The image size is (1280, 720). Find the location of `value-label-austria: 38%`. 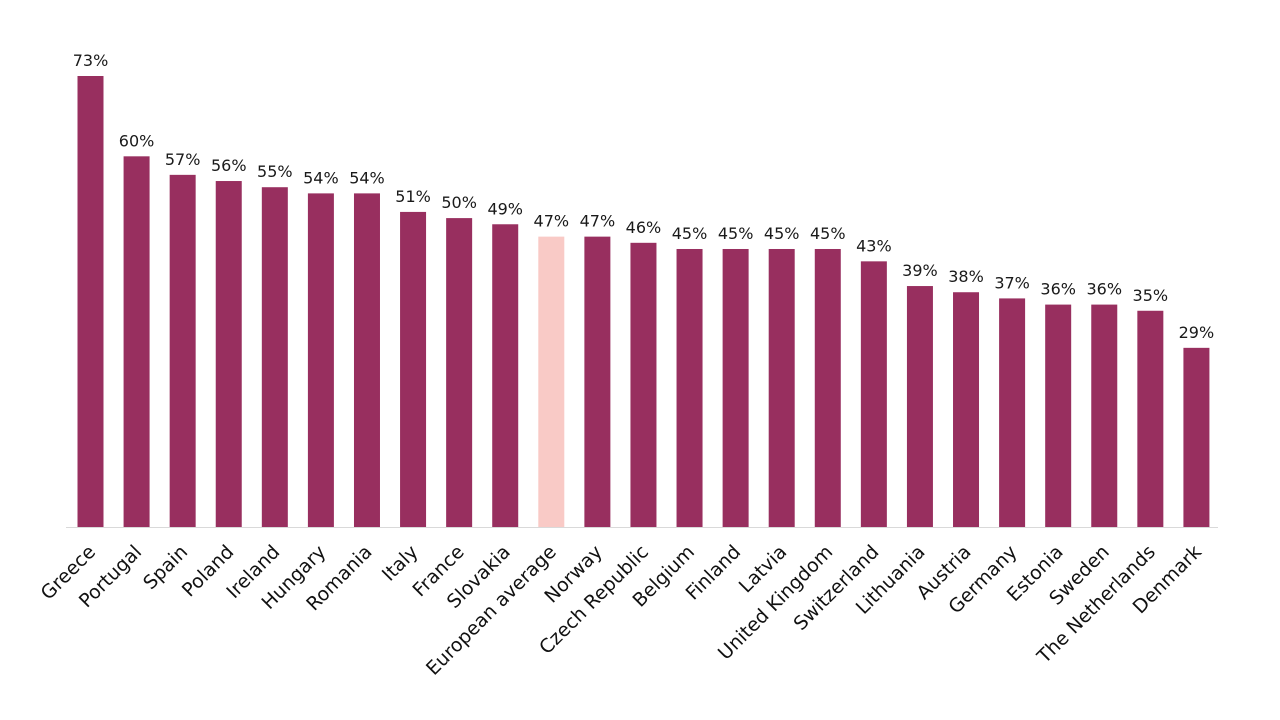

value-label-austria: 38% is located at coordinates (966, 276).